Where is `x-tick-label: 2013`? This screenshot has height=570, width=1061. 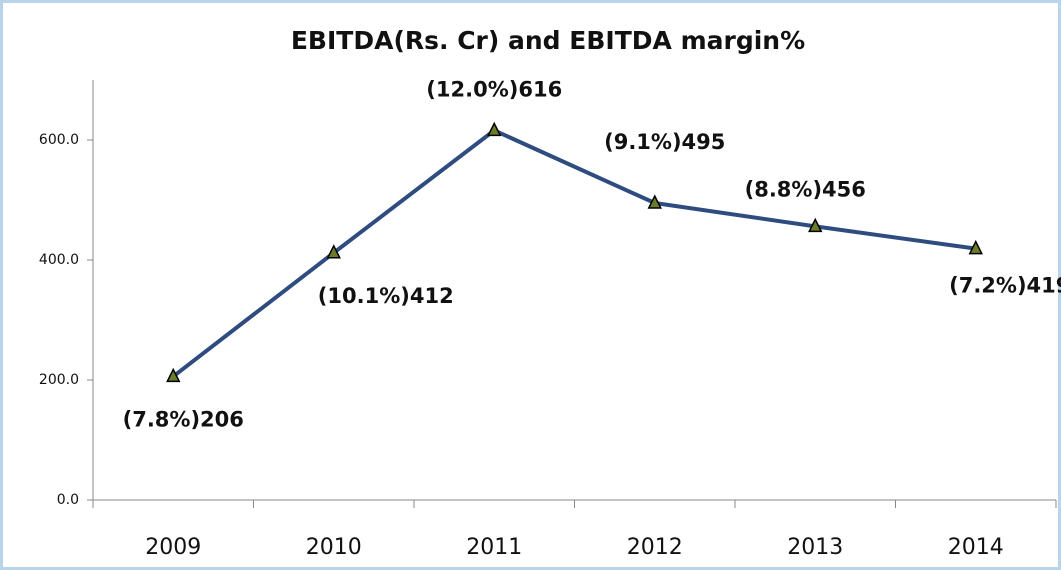 x-tick-label: 2013 is located at coordinates (815, 547).